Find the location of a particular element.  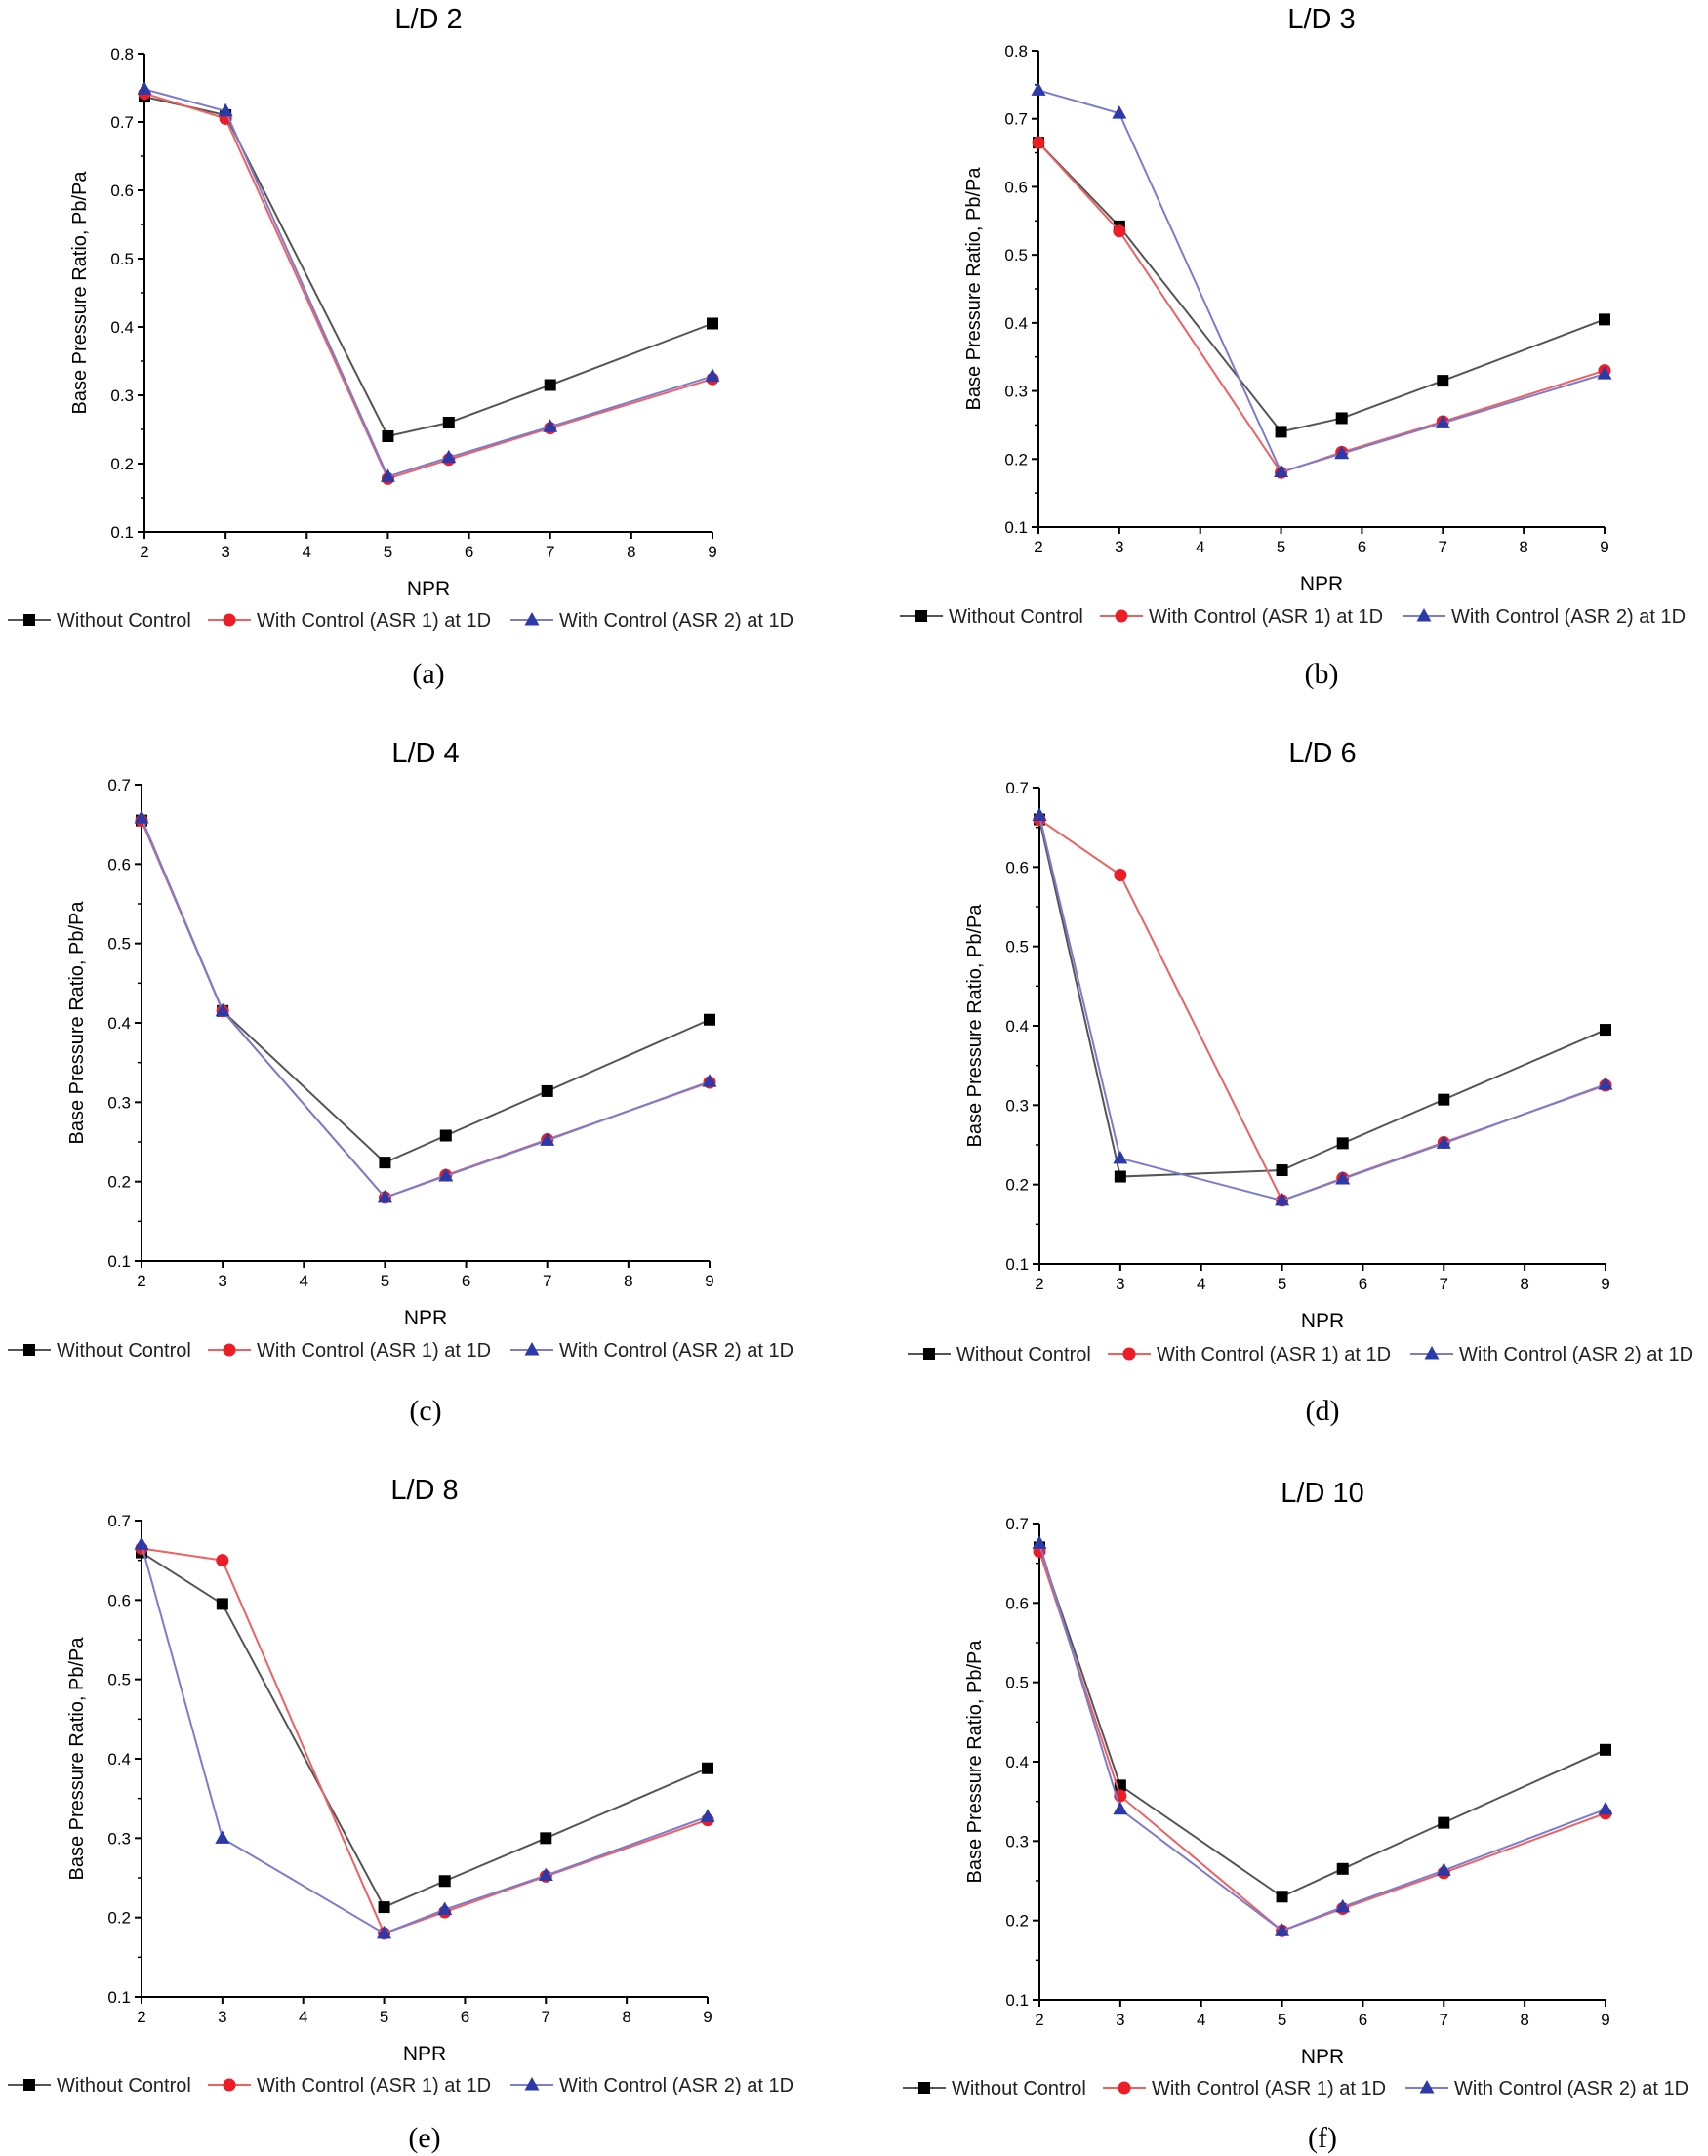

chart-title: L/D 2 is located at coordinates (428, 19).